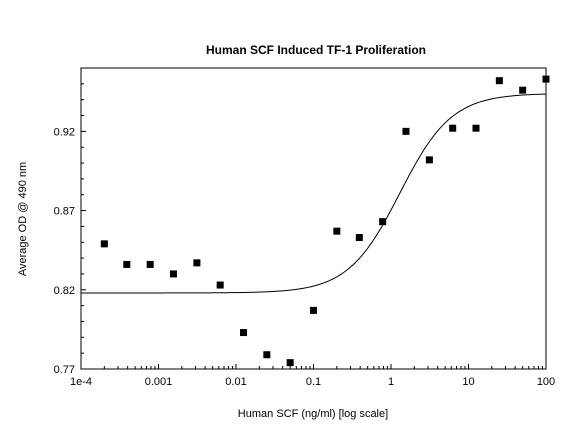  I want to click on y-axis-label: Average OD @ 490 nm, so click(23, 219).